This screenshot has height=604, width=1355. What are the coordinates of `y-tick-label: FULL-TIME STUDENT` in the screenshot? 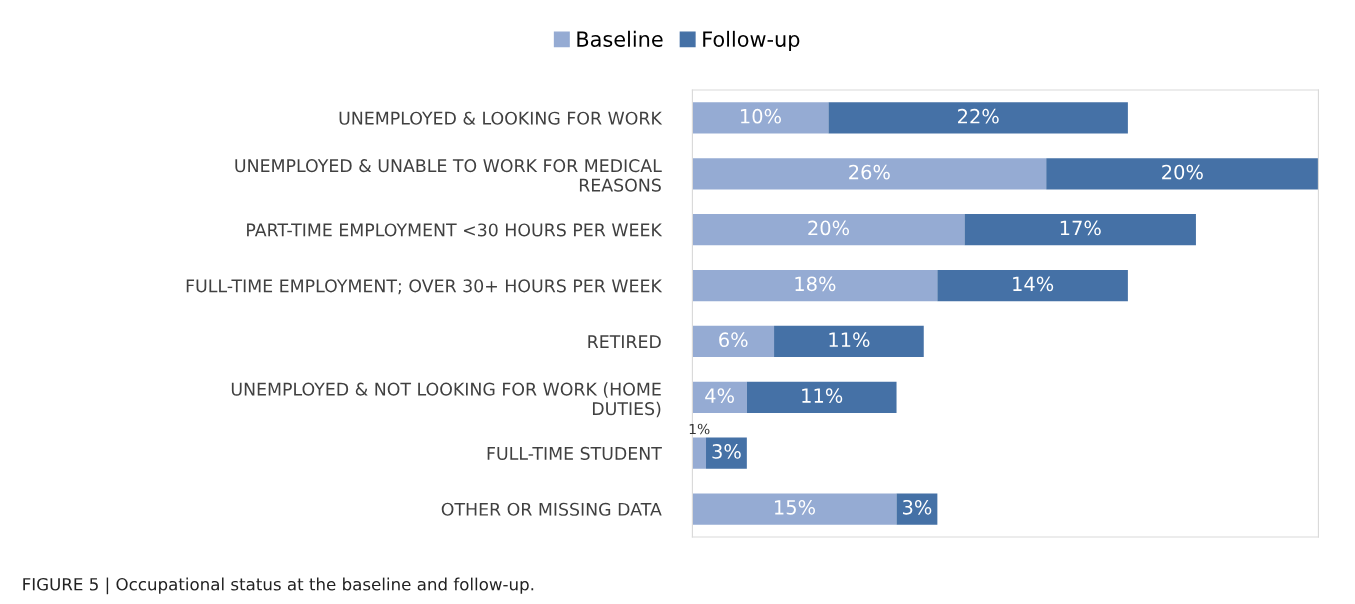 It's located at (574, 453).